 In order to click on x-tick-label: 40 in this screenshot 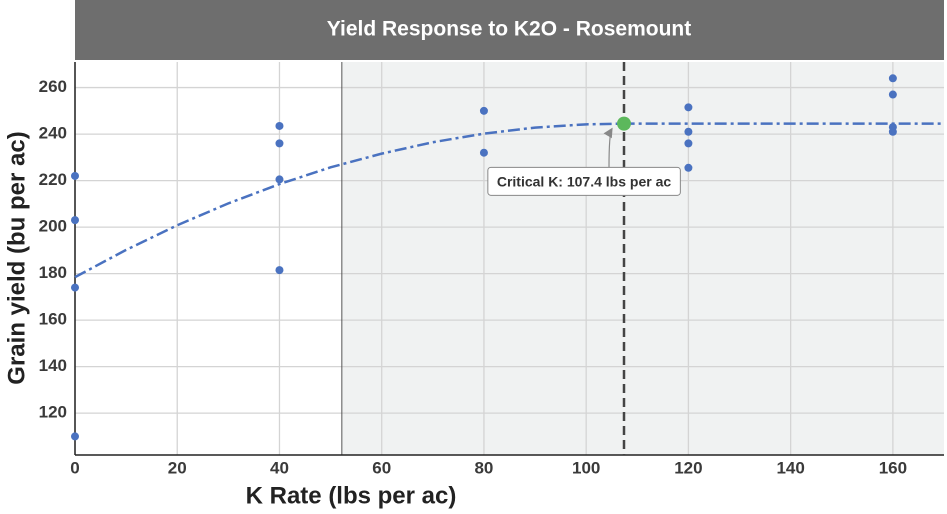, I will do `click(279, 467)`.